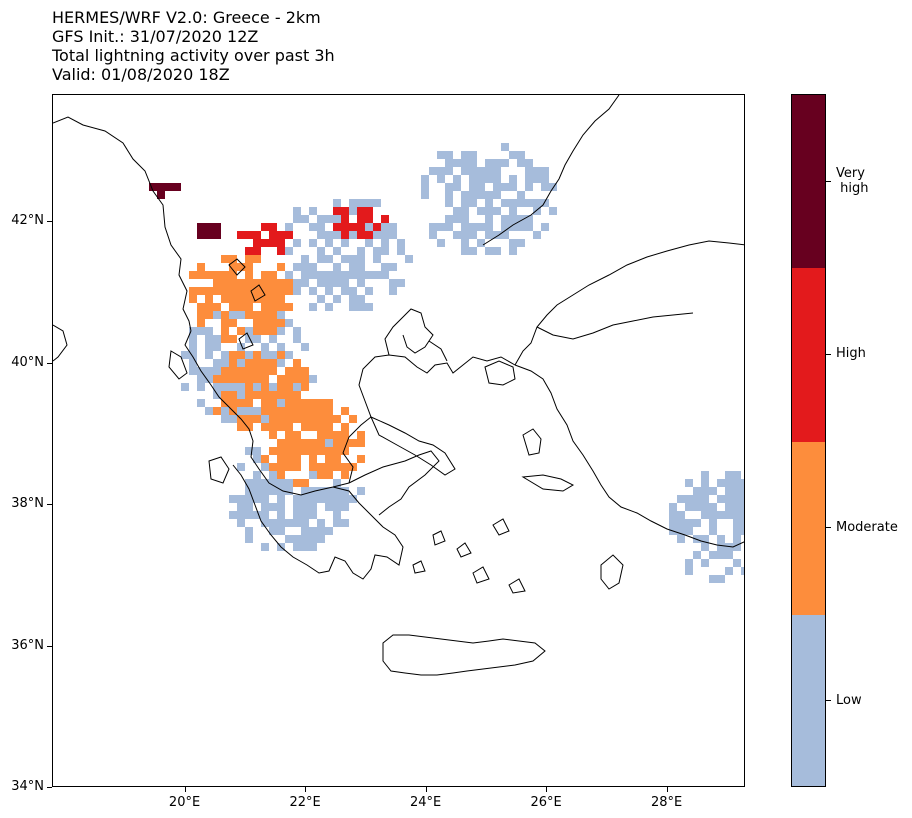 This screenshot has height=818, width=912. What do you see at coordinates (27, 221) in the screenshot?
I see `lat-tick-label: 42°N` at bounding box center [27, 221].